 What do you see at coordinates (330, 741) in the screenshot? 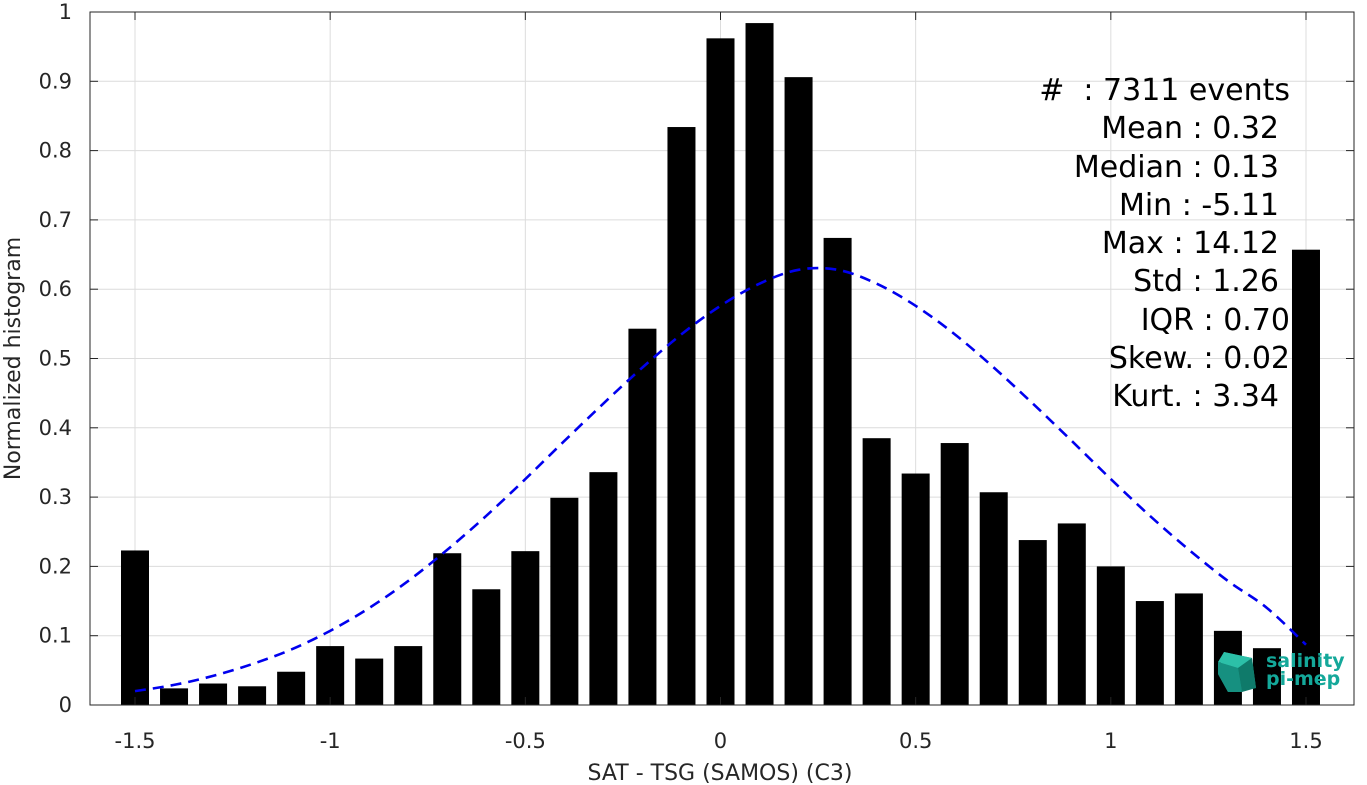
I see `x-tick-label: -1` at bounding box center [330, 741].